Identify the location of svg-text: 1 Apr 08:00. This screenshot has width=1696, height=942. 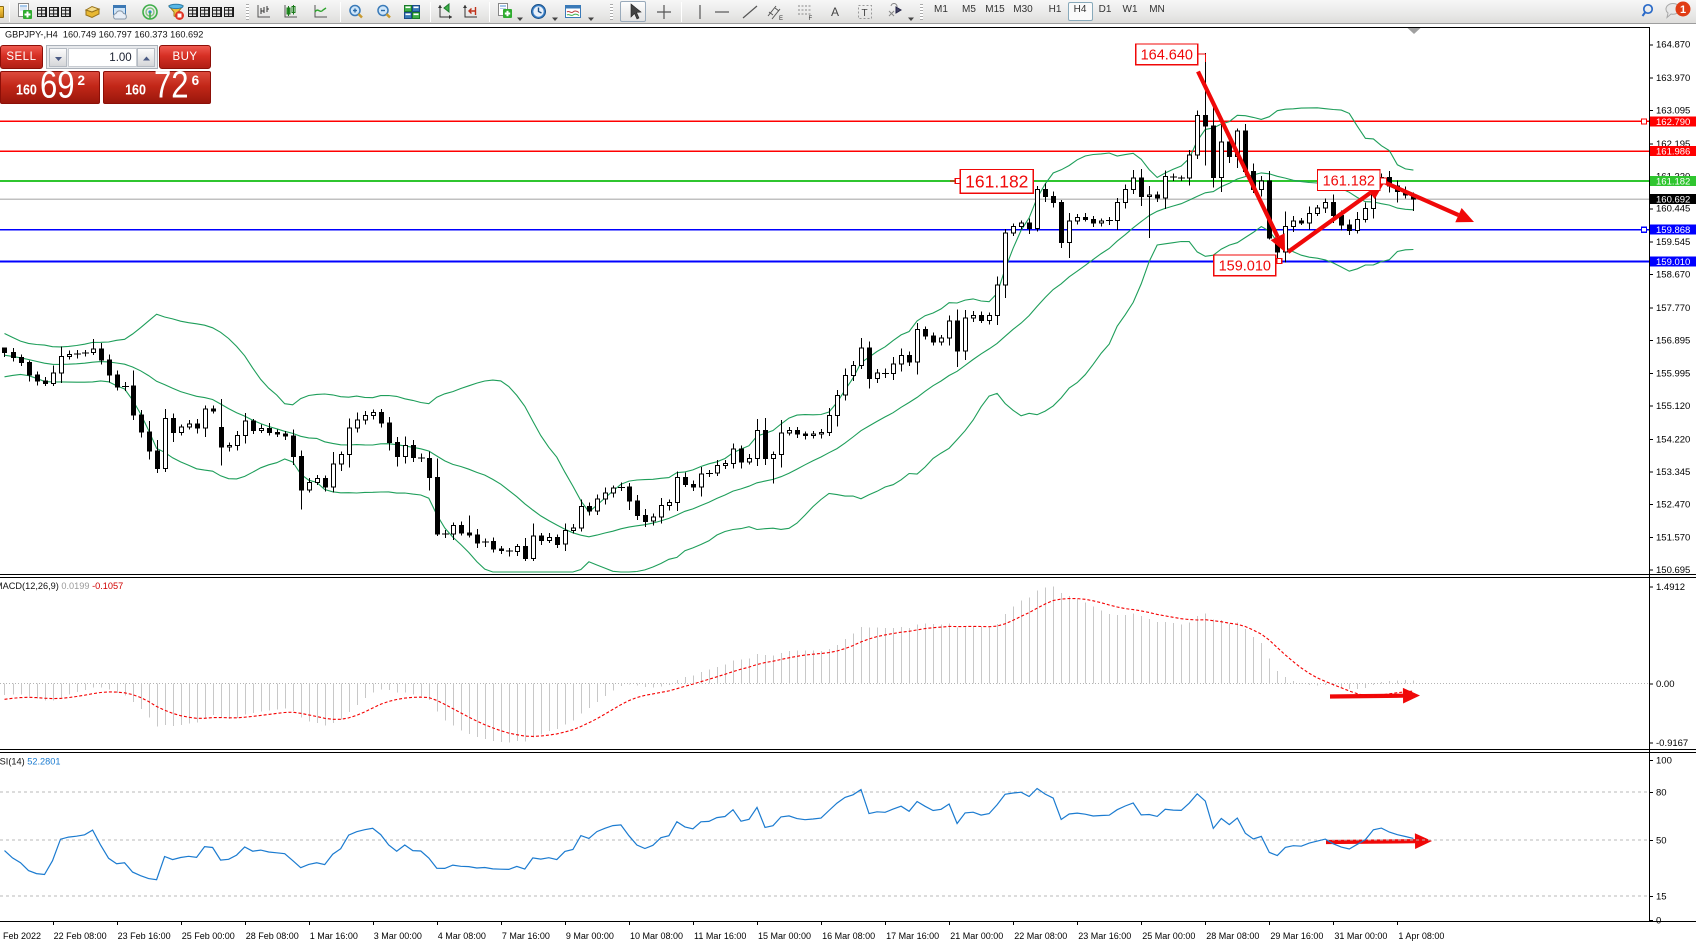
(1421, 936).